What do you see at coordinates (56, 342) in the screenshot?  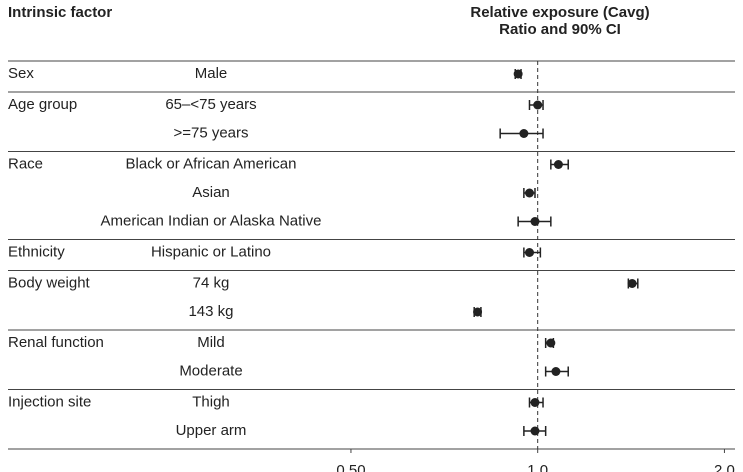 I see `group-label: Renal function` at bounding box center [56, 342].